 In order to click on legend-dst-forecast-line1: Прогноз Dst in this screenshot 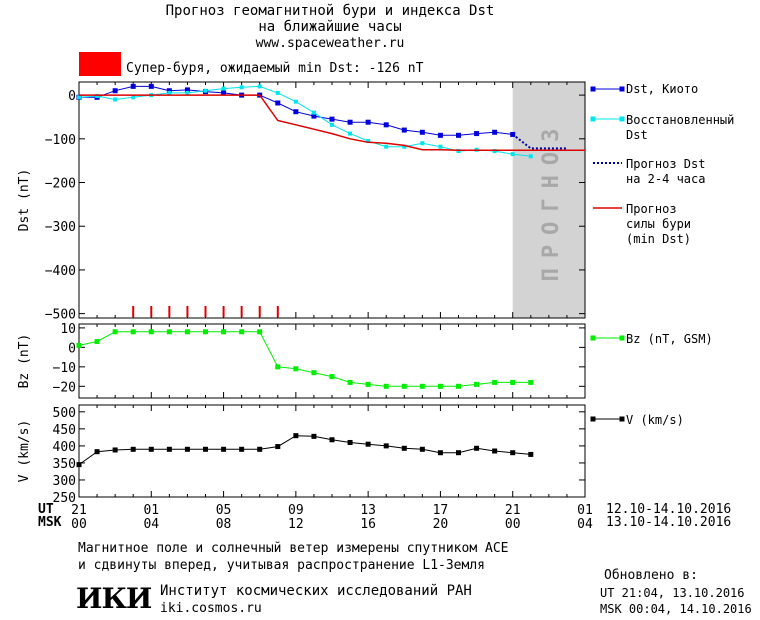, I will do `click(666, 164)`.